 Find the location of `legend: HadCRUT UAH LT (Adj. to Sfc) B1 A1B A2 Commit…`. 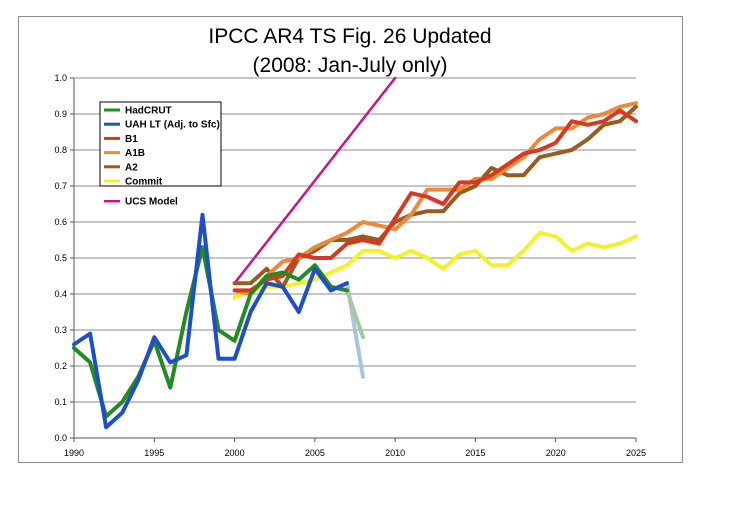

legend: HadCRUT UAH LT (Adj. to Sfc) B1 A1B A2 Commit… is located at coordinates (160, 154).